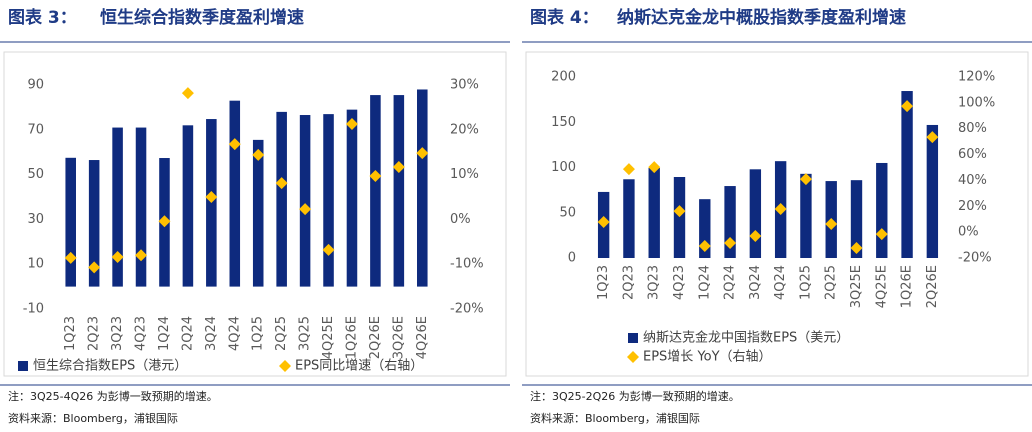  What do you see at coordinates (831, 282) in the screenshot?
I see `x-tick-label: 2Q25` at bounding box center [831, 282].